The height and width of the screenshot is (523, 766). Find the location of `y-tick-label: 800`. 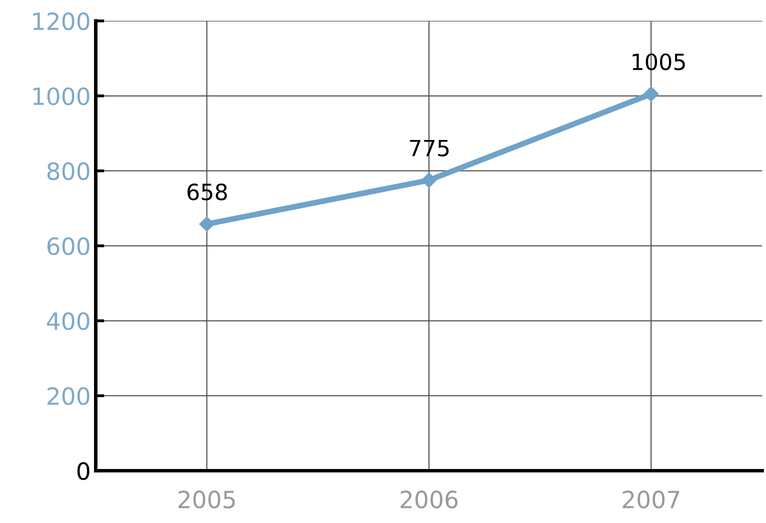

y-tick-label: 800 is located at coordinates (68, 171).